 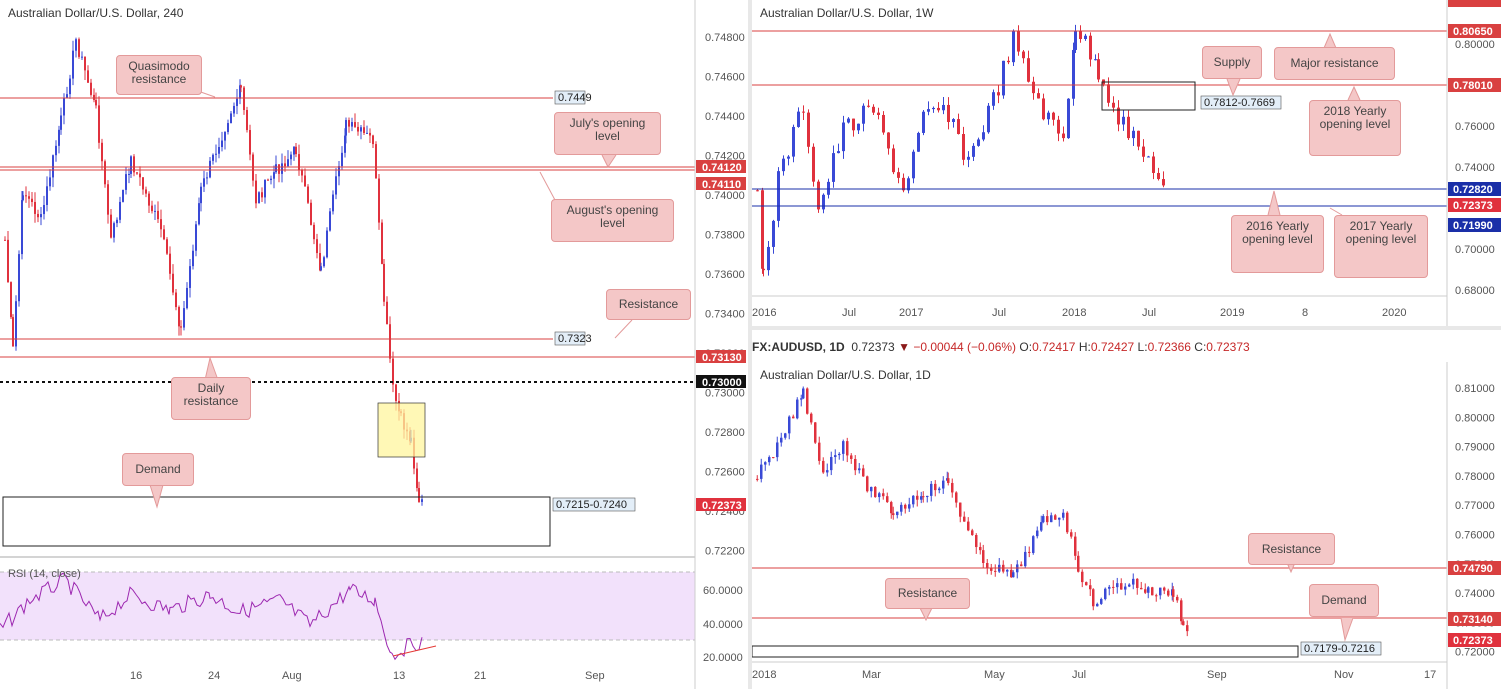 I want to click on callout-supply-1w: Supply, so click(x=1232, y=62).